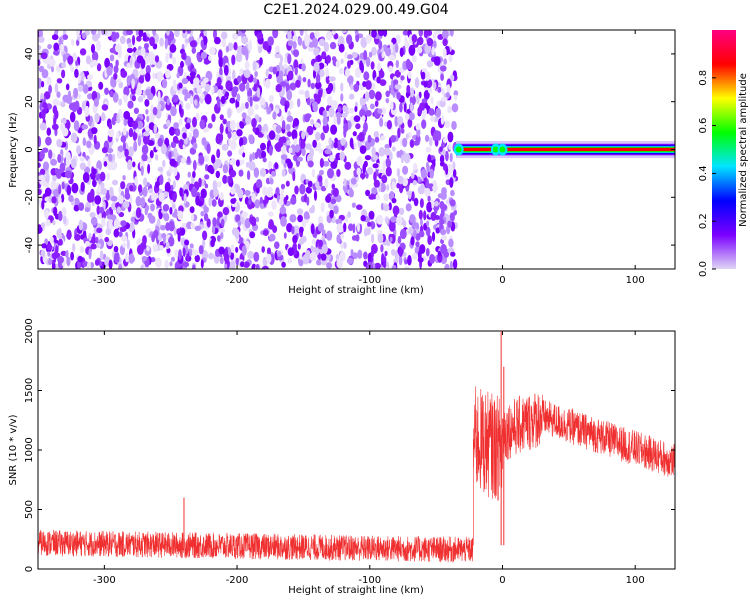  What do you see at coordinates (458, 149) in the screenshot?
I see `signal-blob-core` at bounding box center [458, 149].